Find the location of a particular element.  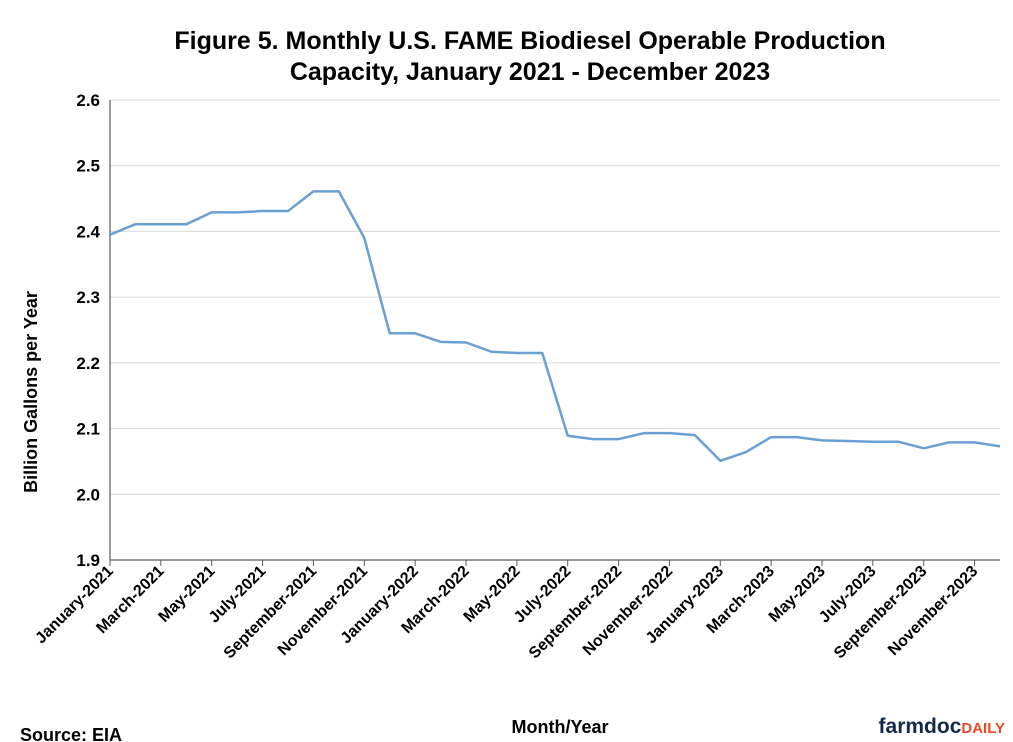

y-tick-label: 2.0 is located at coordinates (88, 494).